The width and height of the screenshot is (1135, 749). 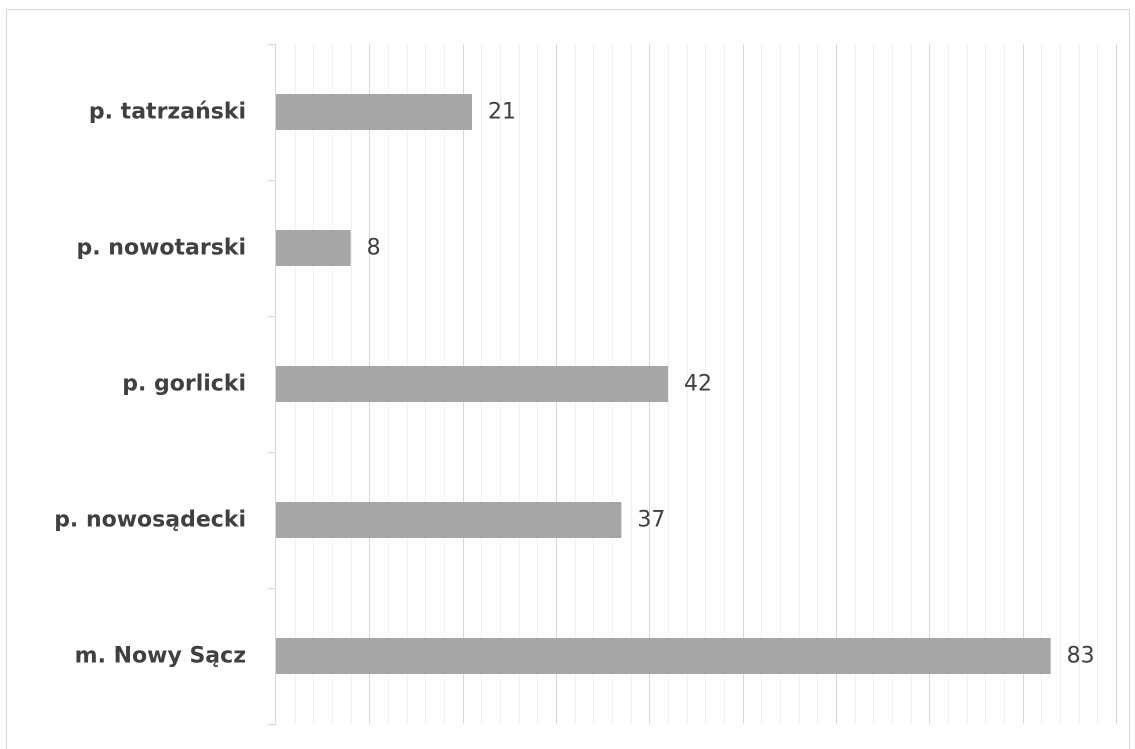 I want to click on data-label: 42, so click(x=698, y=384).